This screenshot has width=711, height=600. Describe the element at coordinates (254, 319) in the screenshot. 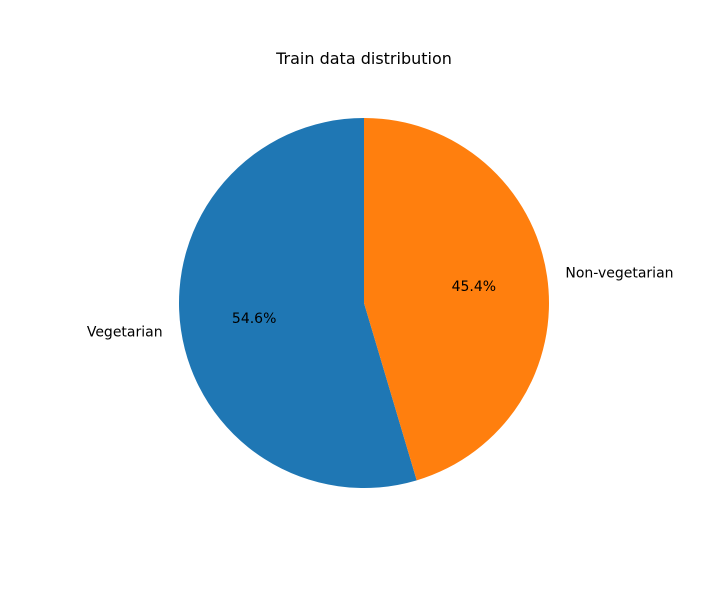

I see `pct-label-vegetarian: 54.6%` at that location.